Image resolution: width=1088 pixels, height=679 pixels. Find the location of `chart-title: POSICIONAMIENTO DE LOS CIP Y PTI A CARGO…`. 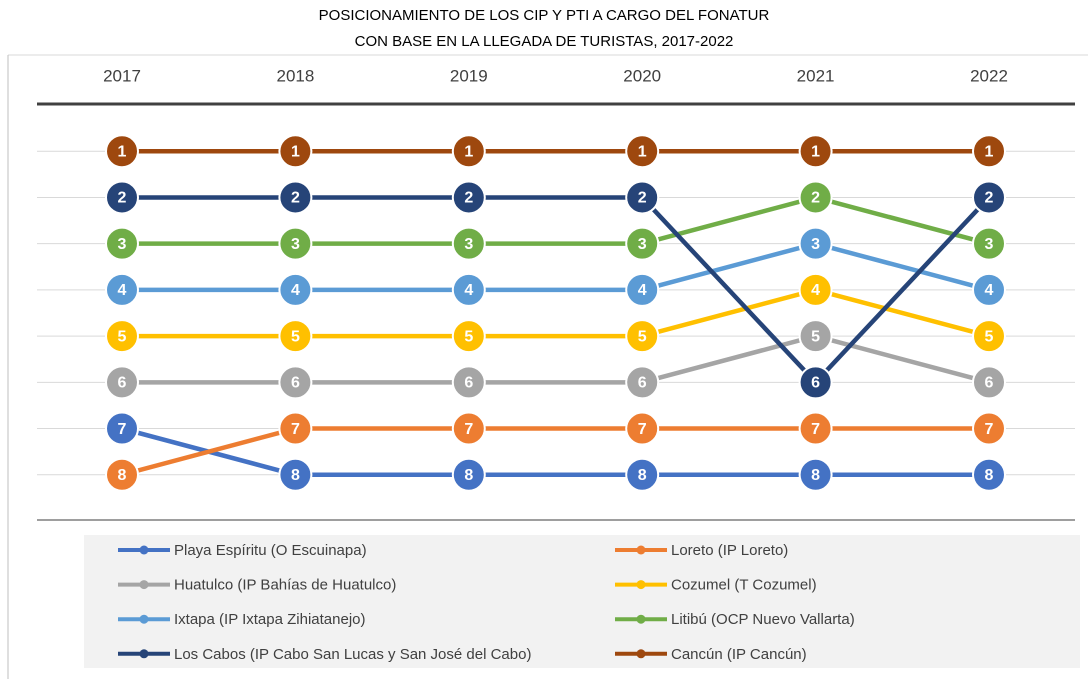

chart-title: POSICIONAMIENTO DE LOS CIP Y PTI A CARGO… is located at coordinates (544, 15).